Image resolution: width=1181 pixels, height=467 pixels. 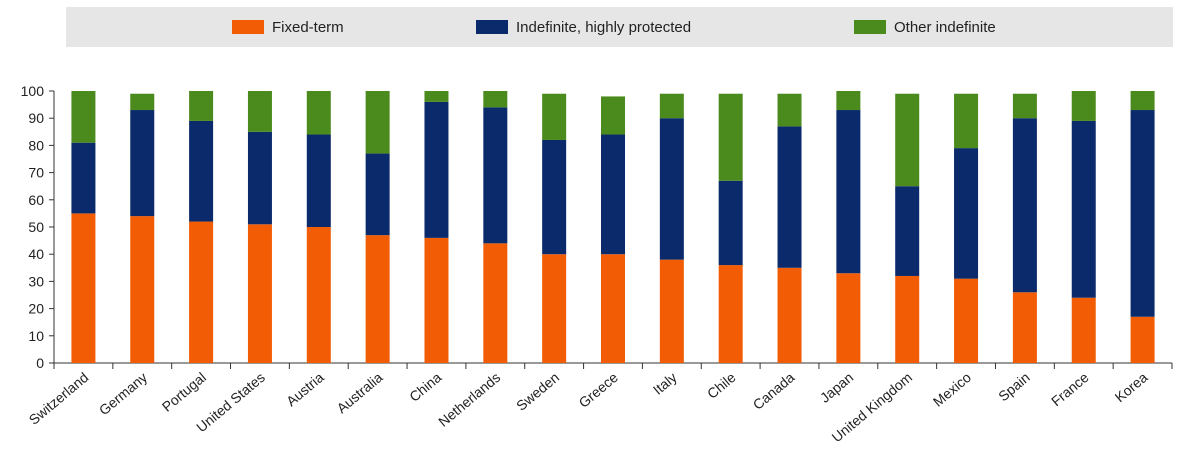 What do you see at coordinates (789, 197) in the screenshot?
I see `bar-canada-indefinite-highly-protected` at bounding box center [789, 197].